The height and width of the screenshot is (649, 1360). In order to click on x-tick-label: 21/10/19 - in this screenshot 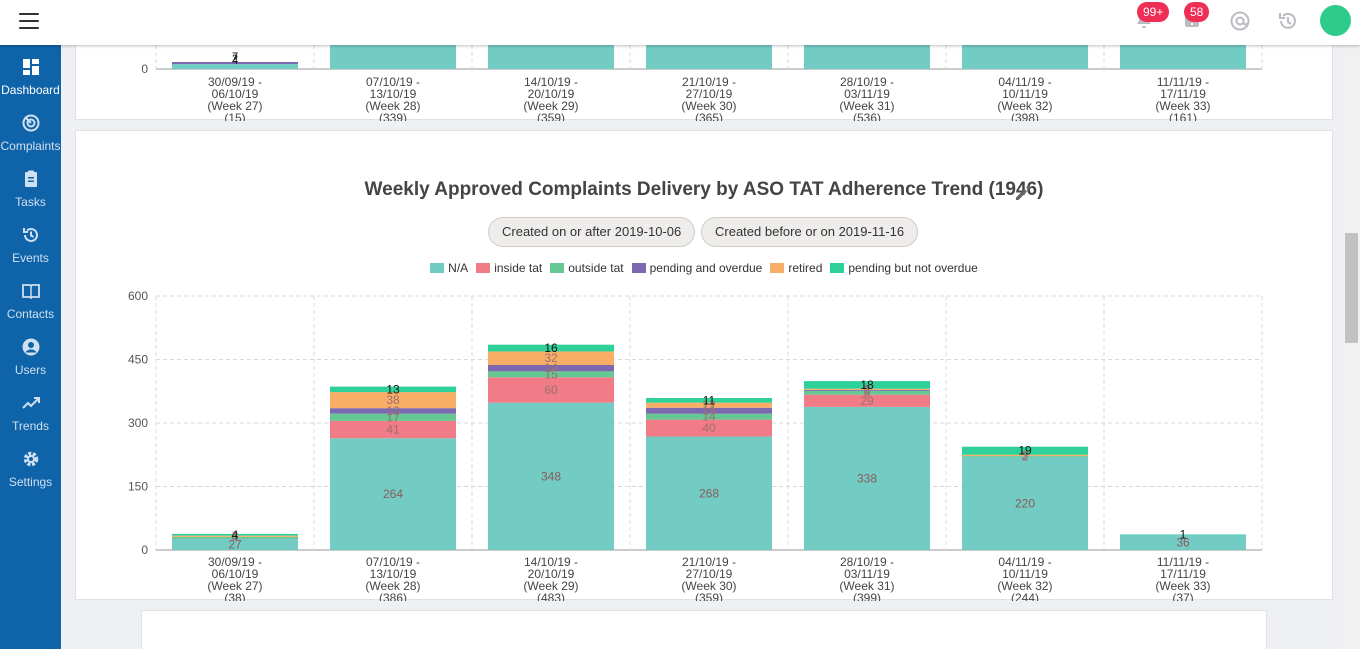, I will do `click(709, 562)`.